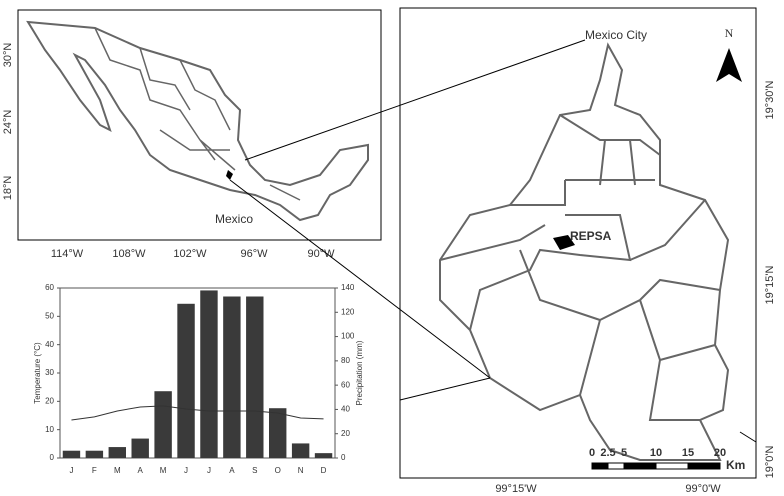 The height and width of the screenshot is (496, 784). What do you see at coordinates (197, 413) in the screenshot?
I see `temperature-line` at bounding box center [197, 413].